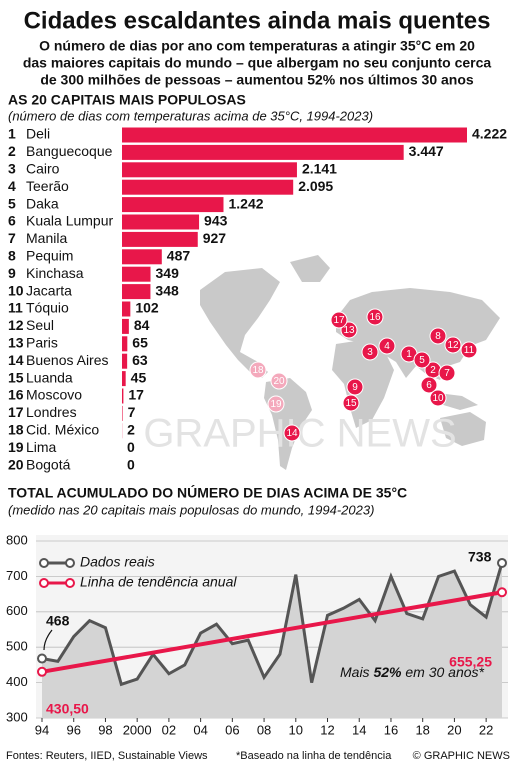 The width and height of the screenshot is (515, 766). I want to click on x-tick-label: 12, so click(327, 729).